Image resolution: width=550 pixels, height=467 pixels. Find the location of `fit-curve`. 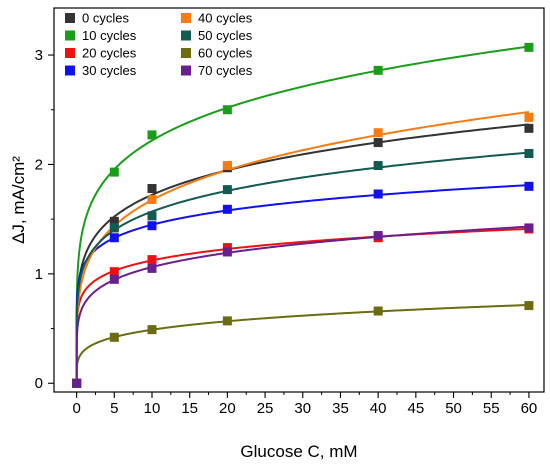

fit-curve is located at coordinates (302, 343).